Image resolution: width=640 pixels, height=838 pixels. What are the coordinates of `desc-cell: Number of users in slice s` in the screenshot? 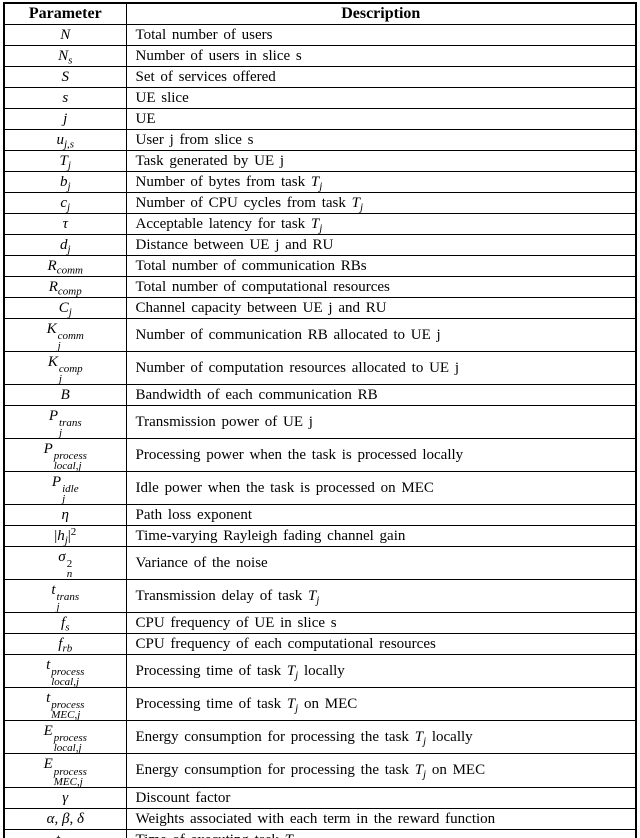 It's located at (381, 56).